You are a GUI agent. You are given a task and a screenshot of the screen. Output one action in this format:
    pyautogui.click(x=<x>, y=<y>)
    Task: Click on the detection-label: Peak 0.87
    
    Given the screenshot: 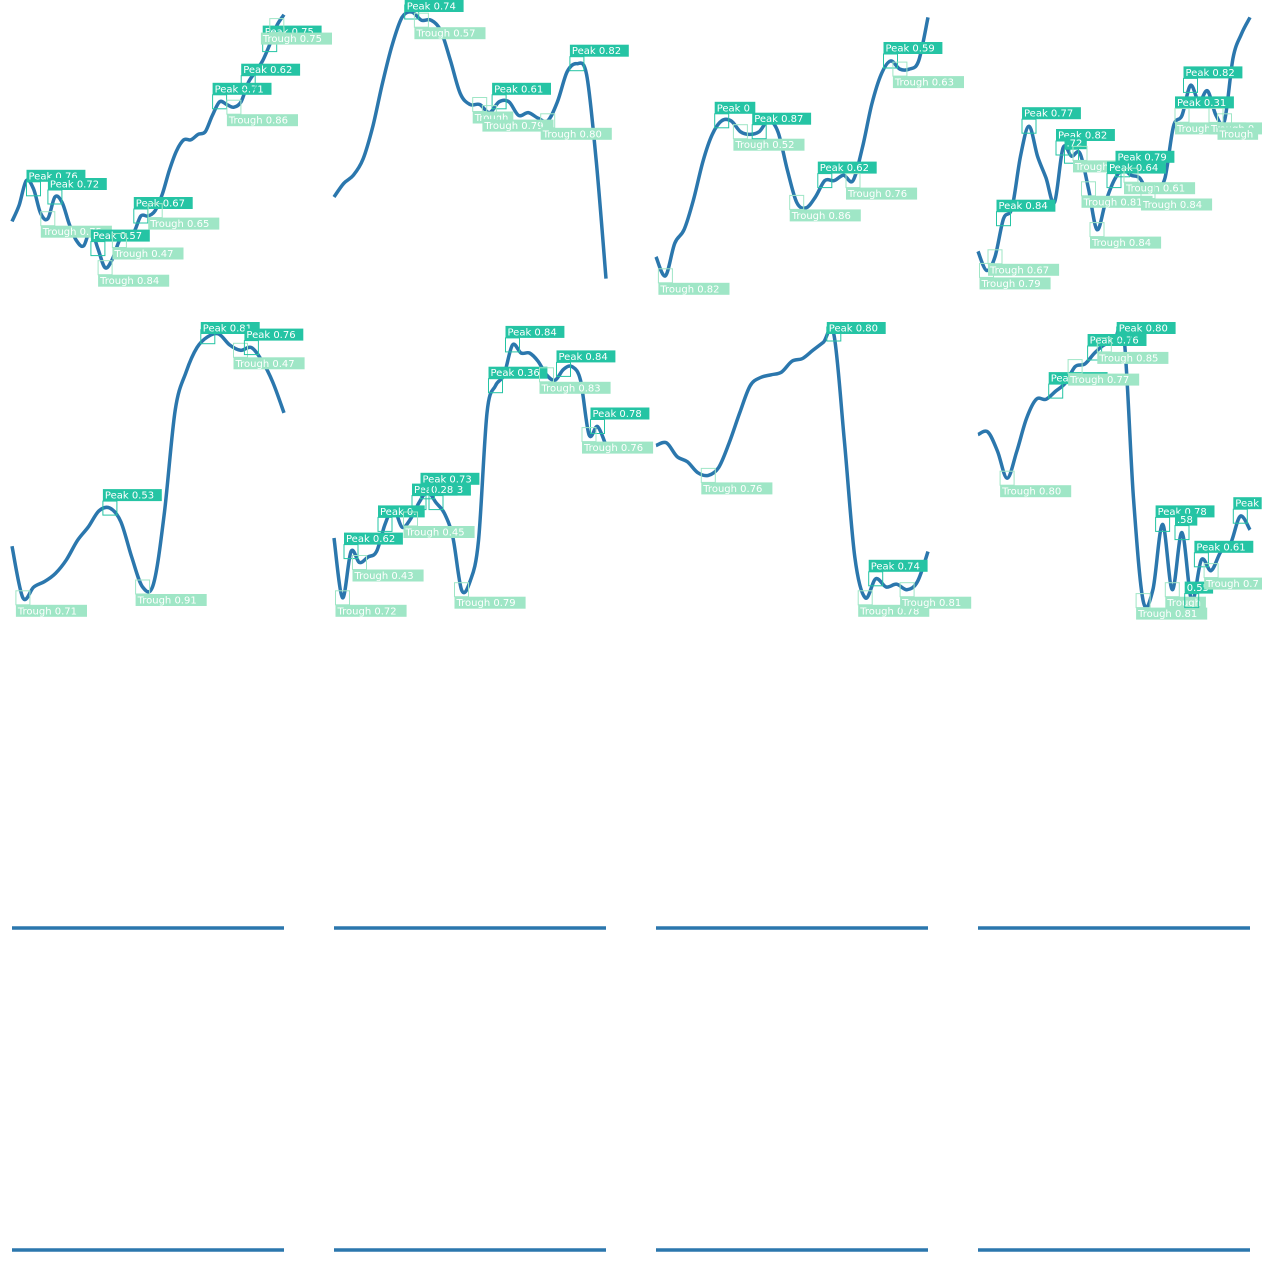 What is the action you would take?
    pyautogui.click(x=782, y=118)
    